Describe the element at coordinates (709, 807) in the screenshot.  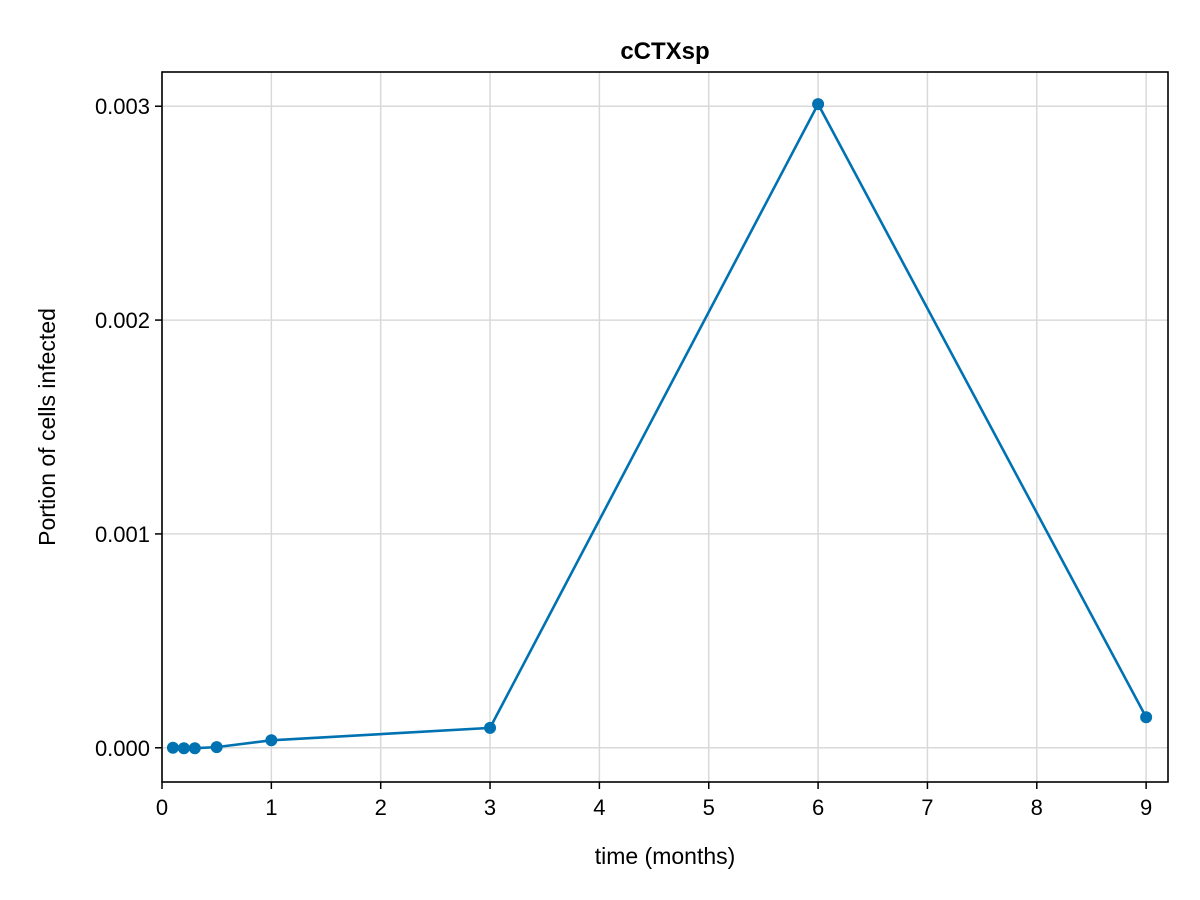
I see `x-tick-label: 5` at that location.